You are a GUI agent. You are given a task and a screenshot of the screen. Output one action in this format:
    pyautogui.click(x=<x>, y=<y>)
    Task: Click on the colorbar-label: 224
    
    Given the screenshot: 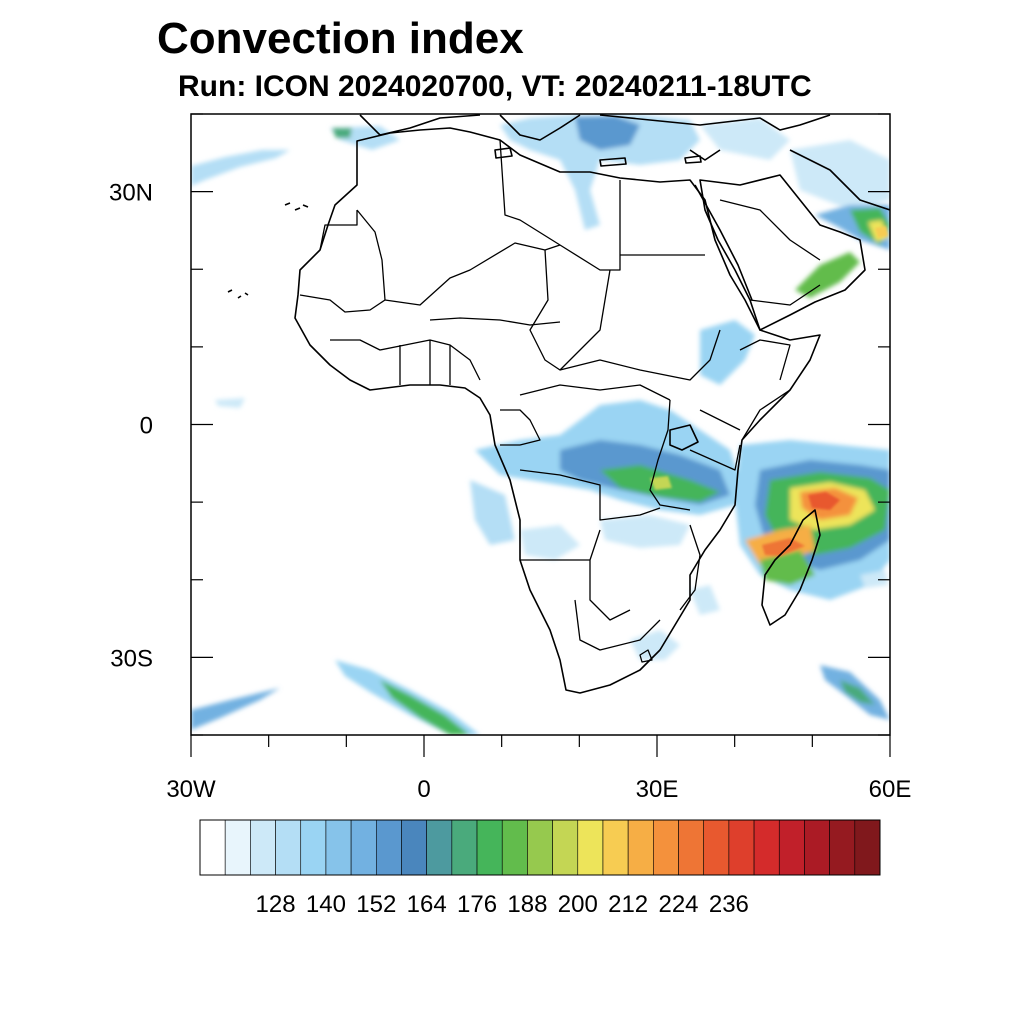 What is the action you would take?
    pyautogui.click(x=678, y=904)
    